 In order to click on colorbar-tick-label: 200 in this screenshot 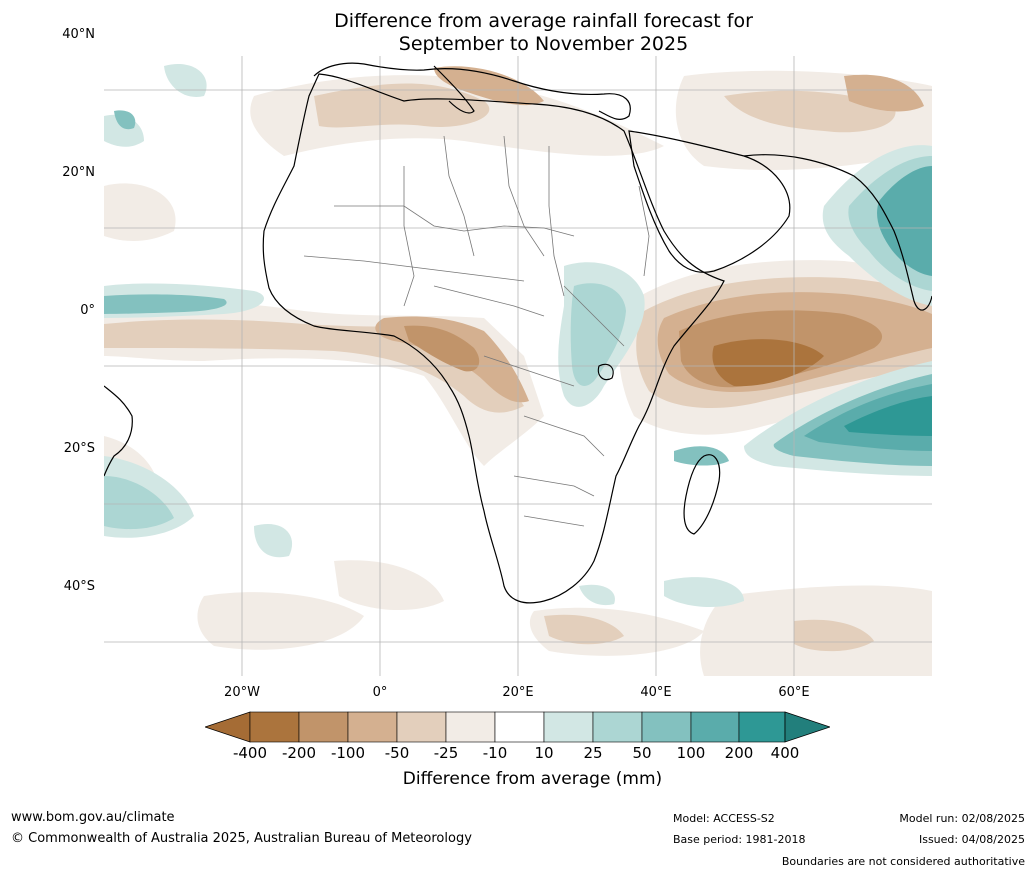, I will do `click(739, 753)`.